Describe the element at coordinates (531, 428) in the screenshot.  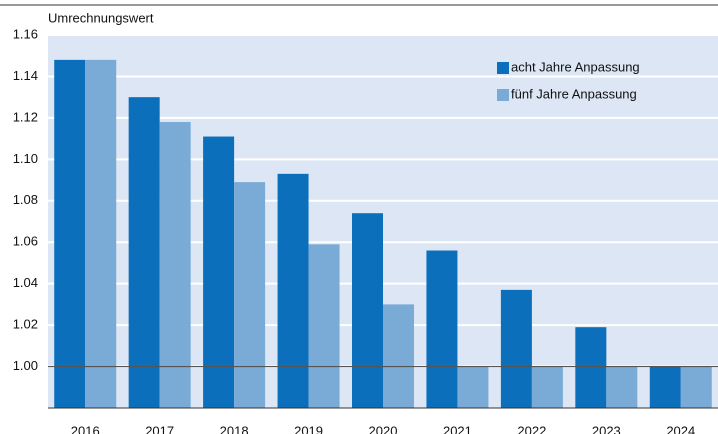
I see `x-tick-label: 2022` at that location.